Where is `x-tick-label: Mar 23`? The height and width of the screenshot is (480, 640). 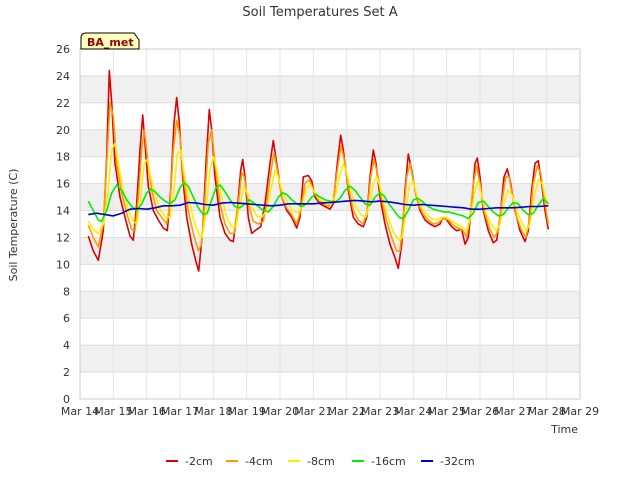 x-tick-label: Mar 23 is located at coordinates (380, 411).